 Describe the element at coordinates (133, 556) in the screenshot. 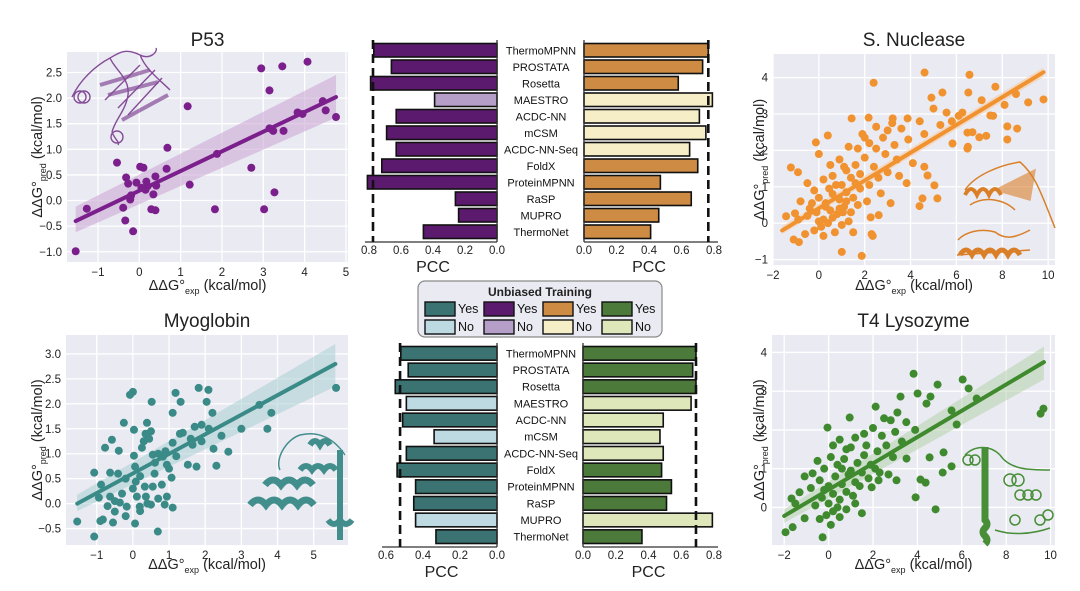

I see `x-tick-label: 0` at that location.